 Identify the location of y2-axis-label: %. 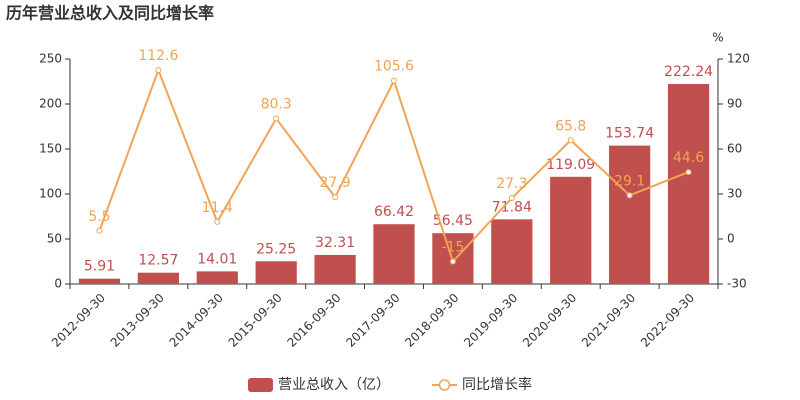
(717, 38).